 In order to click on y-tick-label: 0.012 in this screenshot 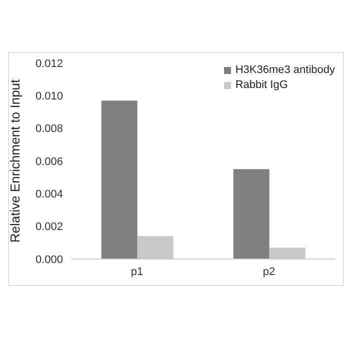, I will do `click(49, 64)`.